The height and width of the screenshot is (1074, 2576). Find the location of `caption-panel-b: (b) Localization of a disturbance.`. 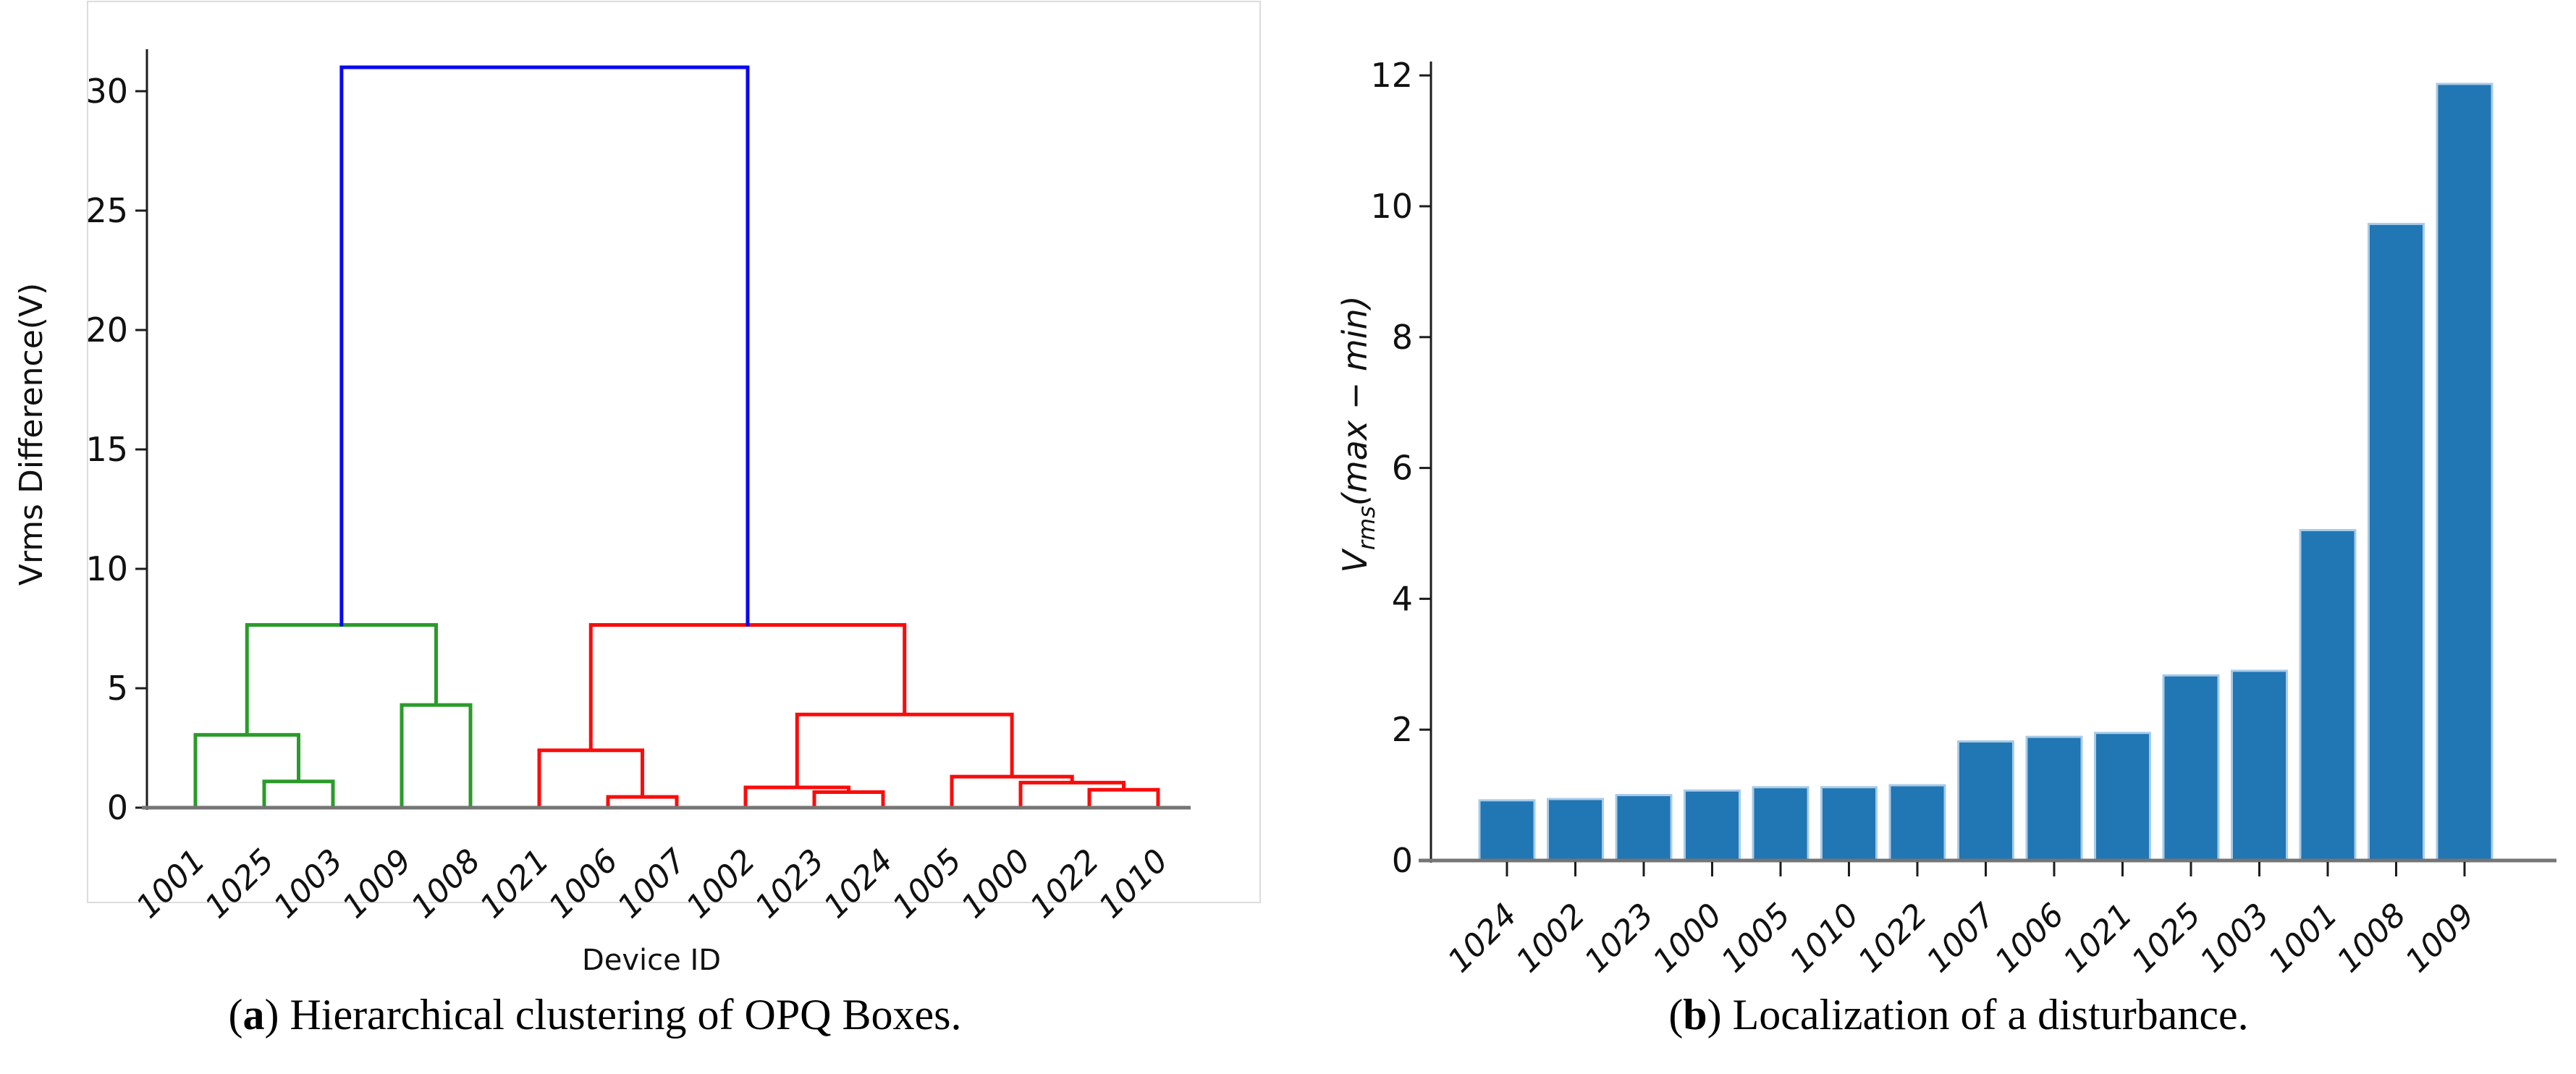

caption-panel-b: (b) Localization of a disturbance. is located at coordinates (1959, 1014).